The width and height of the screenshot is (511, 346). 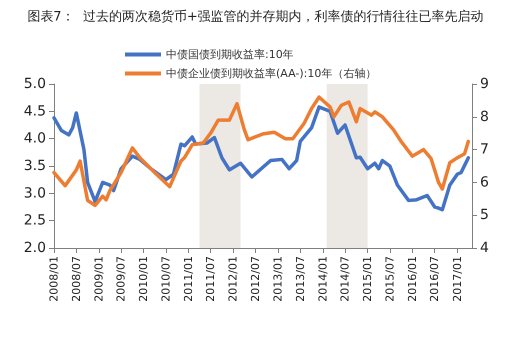 I want to click on y2-tick-label: 4, so click(x=484, y=248).